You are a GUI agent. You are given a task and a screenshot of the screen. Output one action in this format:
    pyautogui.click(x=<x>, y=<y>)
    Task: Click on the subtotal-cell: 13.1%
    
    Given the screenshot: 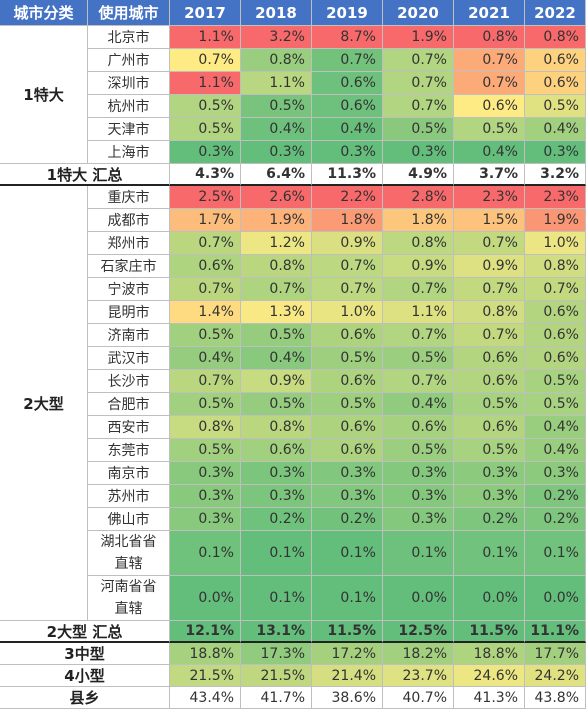 What is the action you would take?
    pyautogui.click(x=276, y=632)
    